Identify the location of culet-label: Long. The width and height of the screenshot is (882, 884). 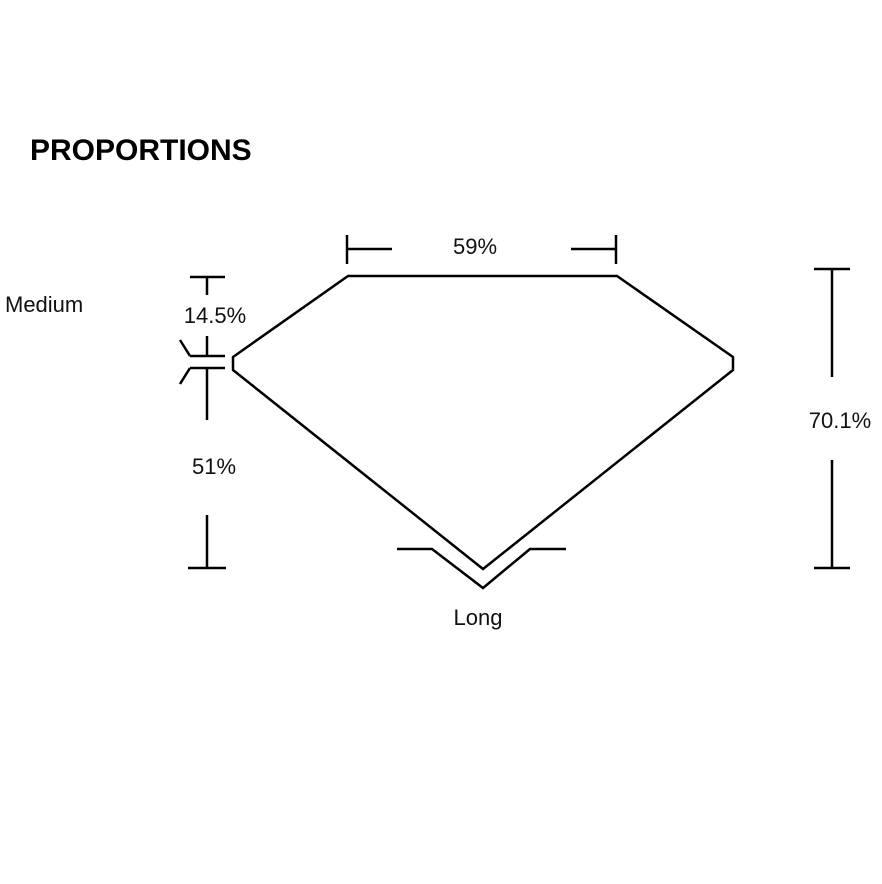
(478, 617).